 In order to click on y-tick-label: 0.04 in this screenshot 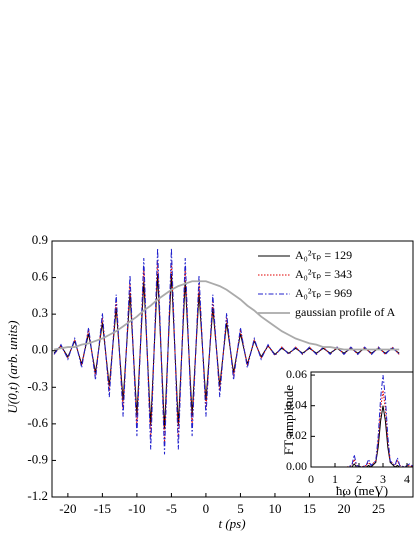, I will do `click(296, 404)`.